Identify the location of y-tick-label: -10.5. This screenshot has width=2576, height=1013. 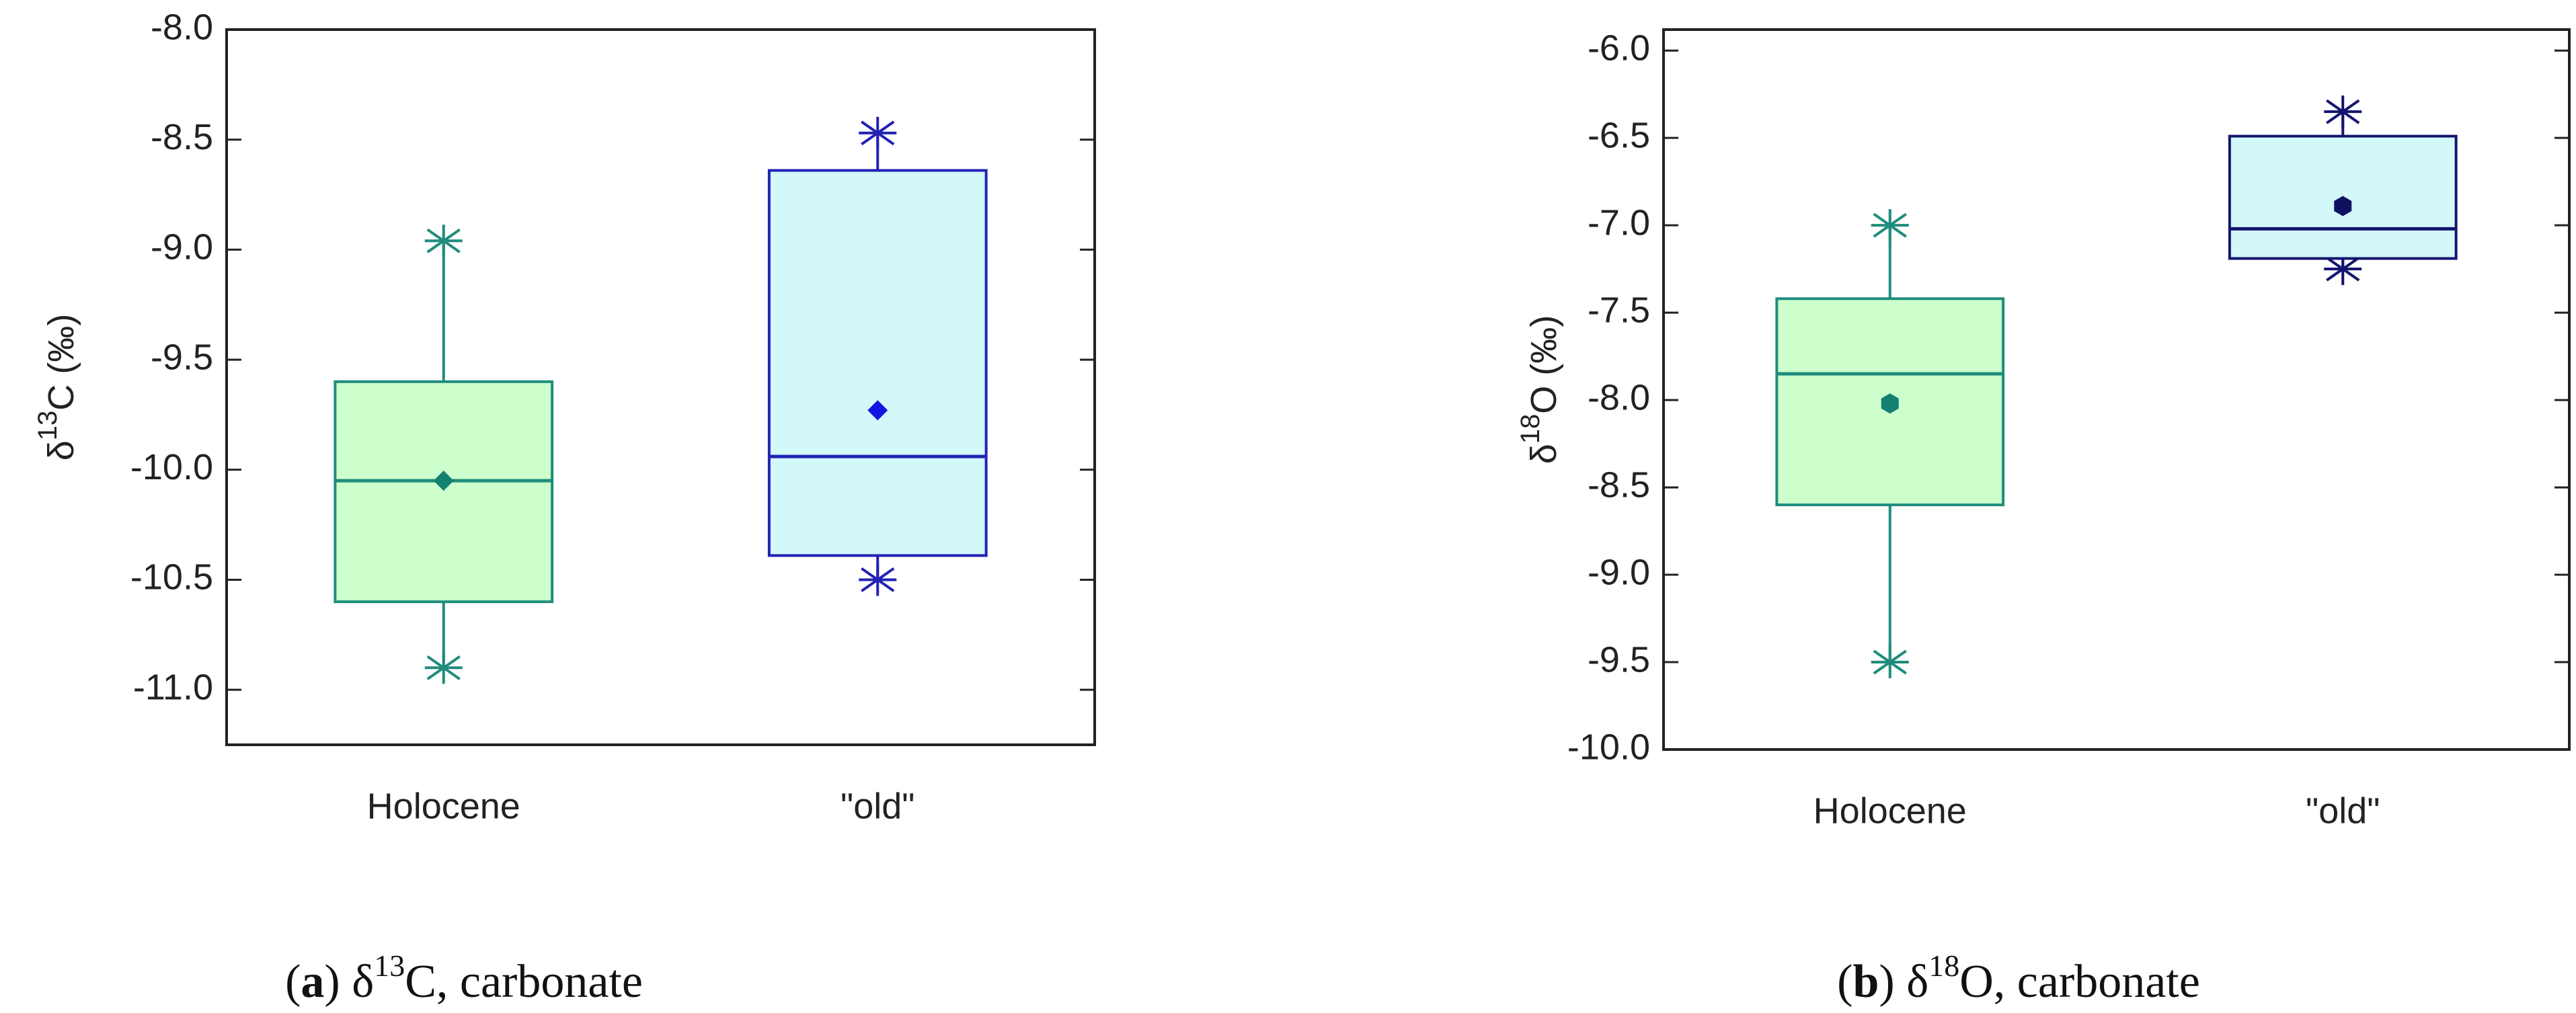
(172, 577).